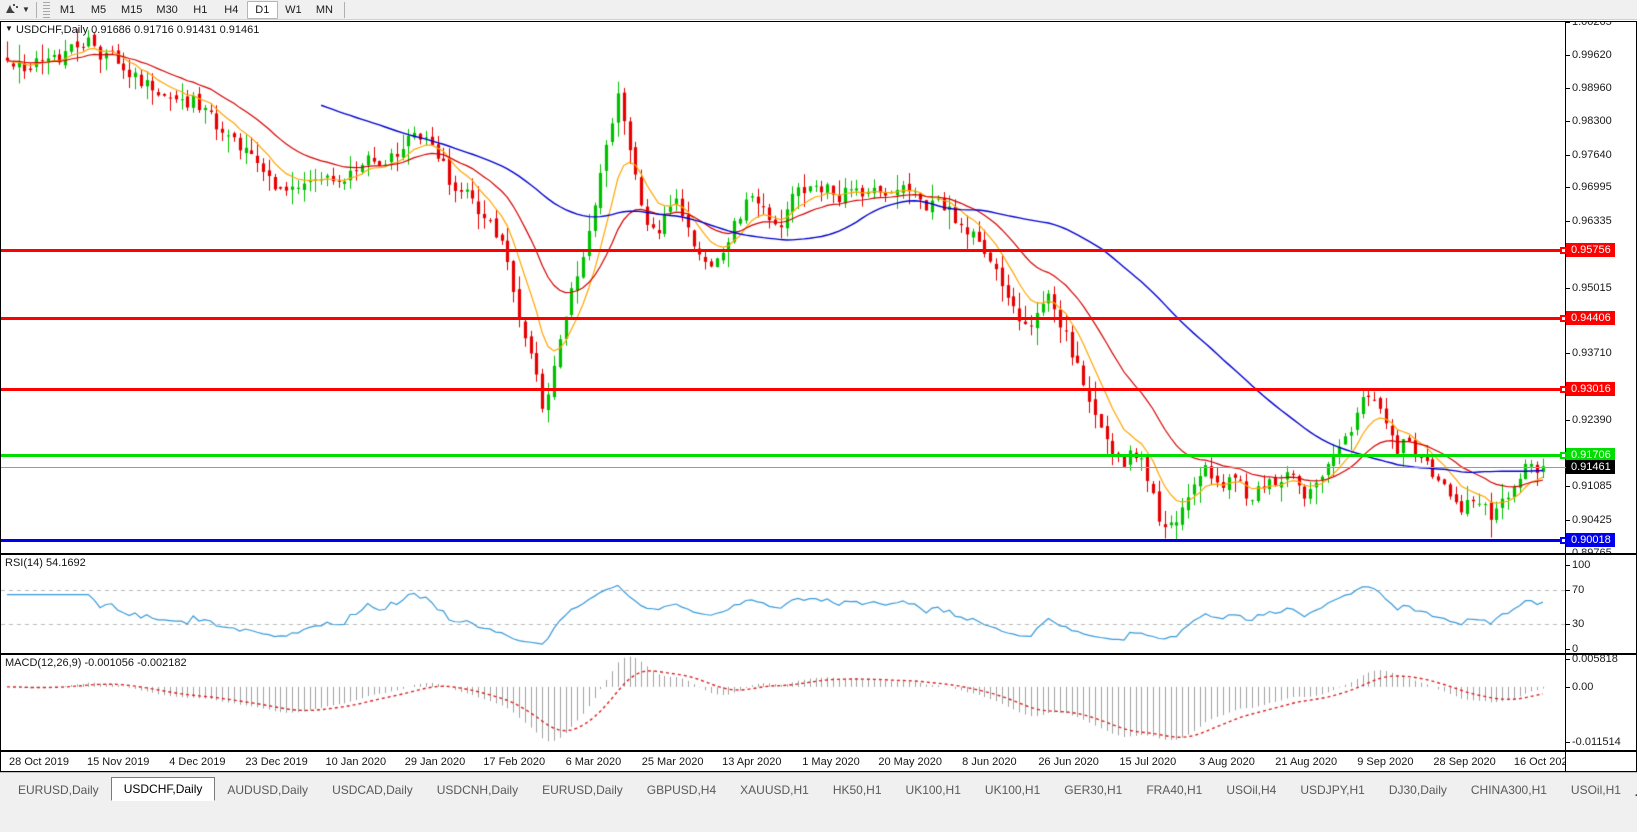 The image size is (1637, 832). I want to click on price-axis-tick: 0.99620, so click(1589, 55).